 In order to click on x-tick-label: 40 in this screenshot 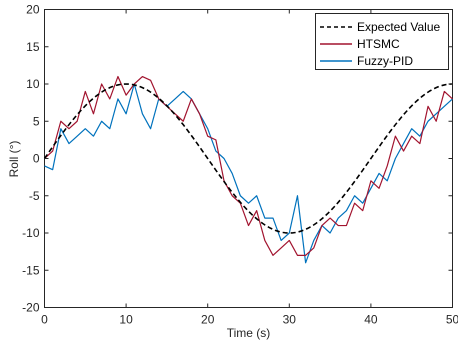, I will do `click(371, 320)`.